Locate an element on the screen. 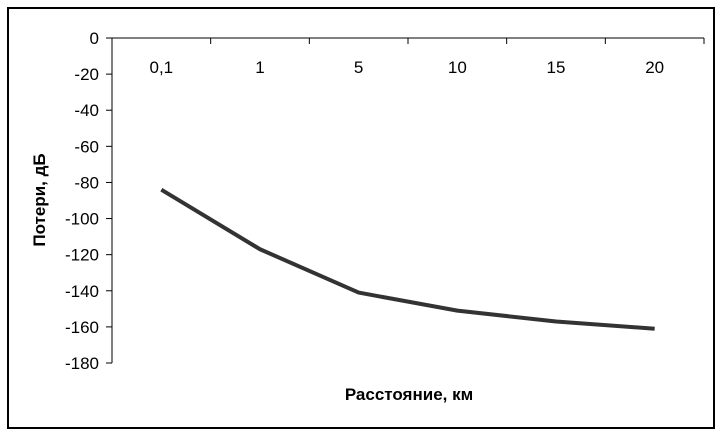 The image size is (725, 437). x-tick-label: 20 is located at coordinates (654, 67).